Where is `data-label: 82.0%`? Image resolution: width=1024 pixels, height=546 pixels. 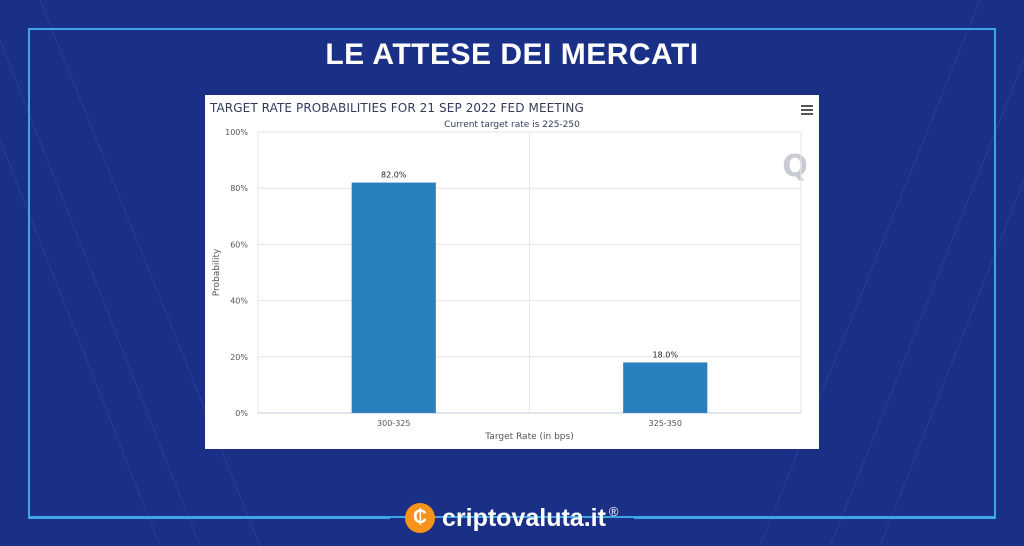 data-label: 82.0% is located at coordinates (394, 175).